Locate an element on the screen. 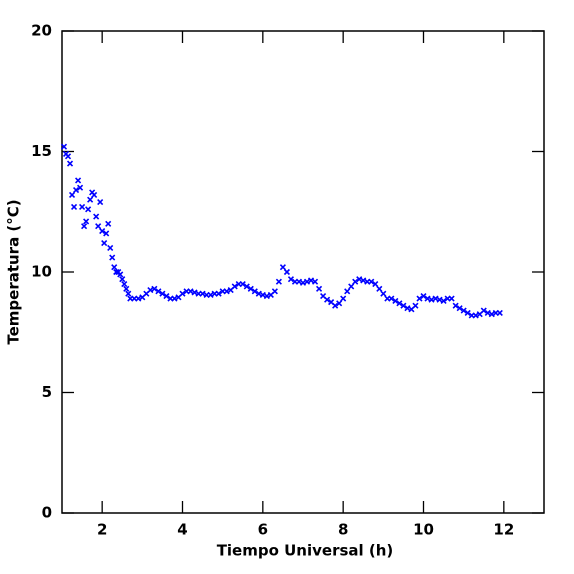 Image resolution: width=574 pixels, height=574 pixels. y-tick-label: 15 is located at coordinates (41, 151).